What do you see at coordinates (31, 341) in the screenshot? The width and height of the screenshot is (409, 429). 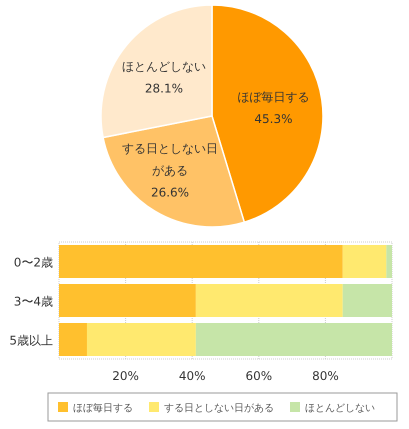 I see `y-tick-label: 5歳以上` at bounding box center [31, 341].